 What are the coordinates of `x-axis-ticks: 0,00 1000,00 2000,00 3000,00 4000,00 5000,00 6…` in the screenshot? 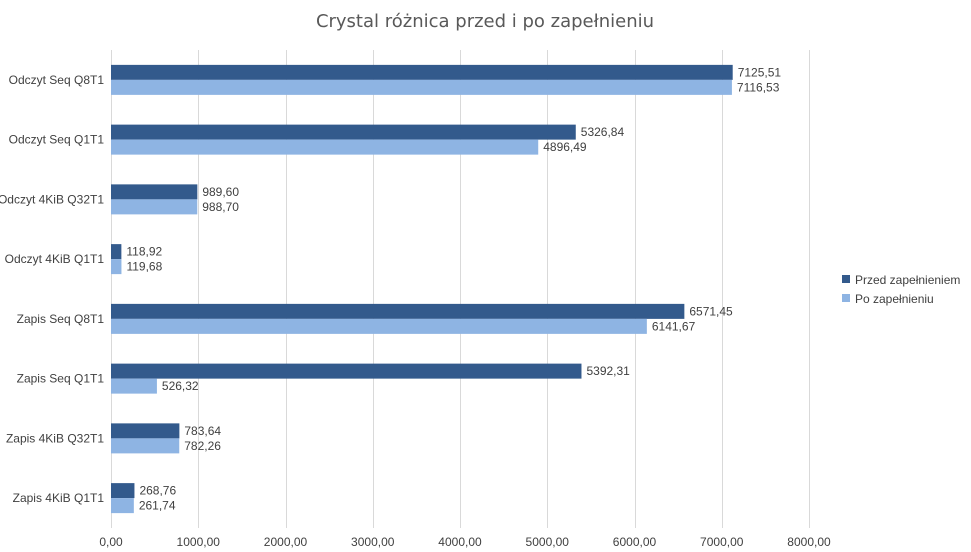 It's located at (465, 542).